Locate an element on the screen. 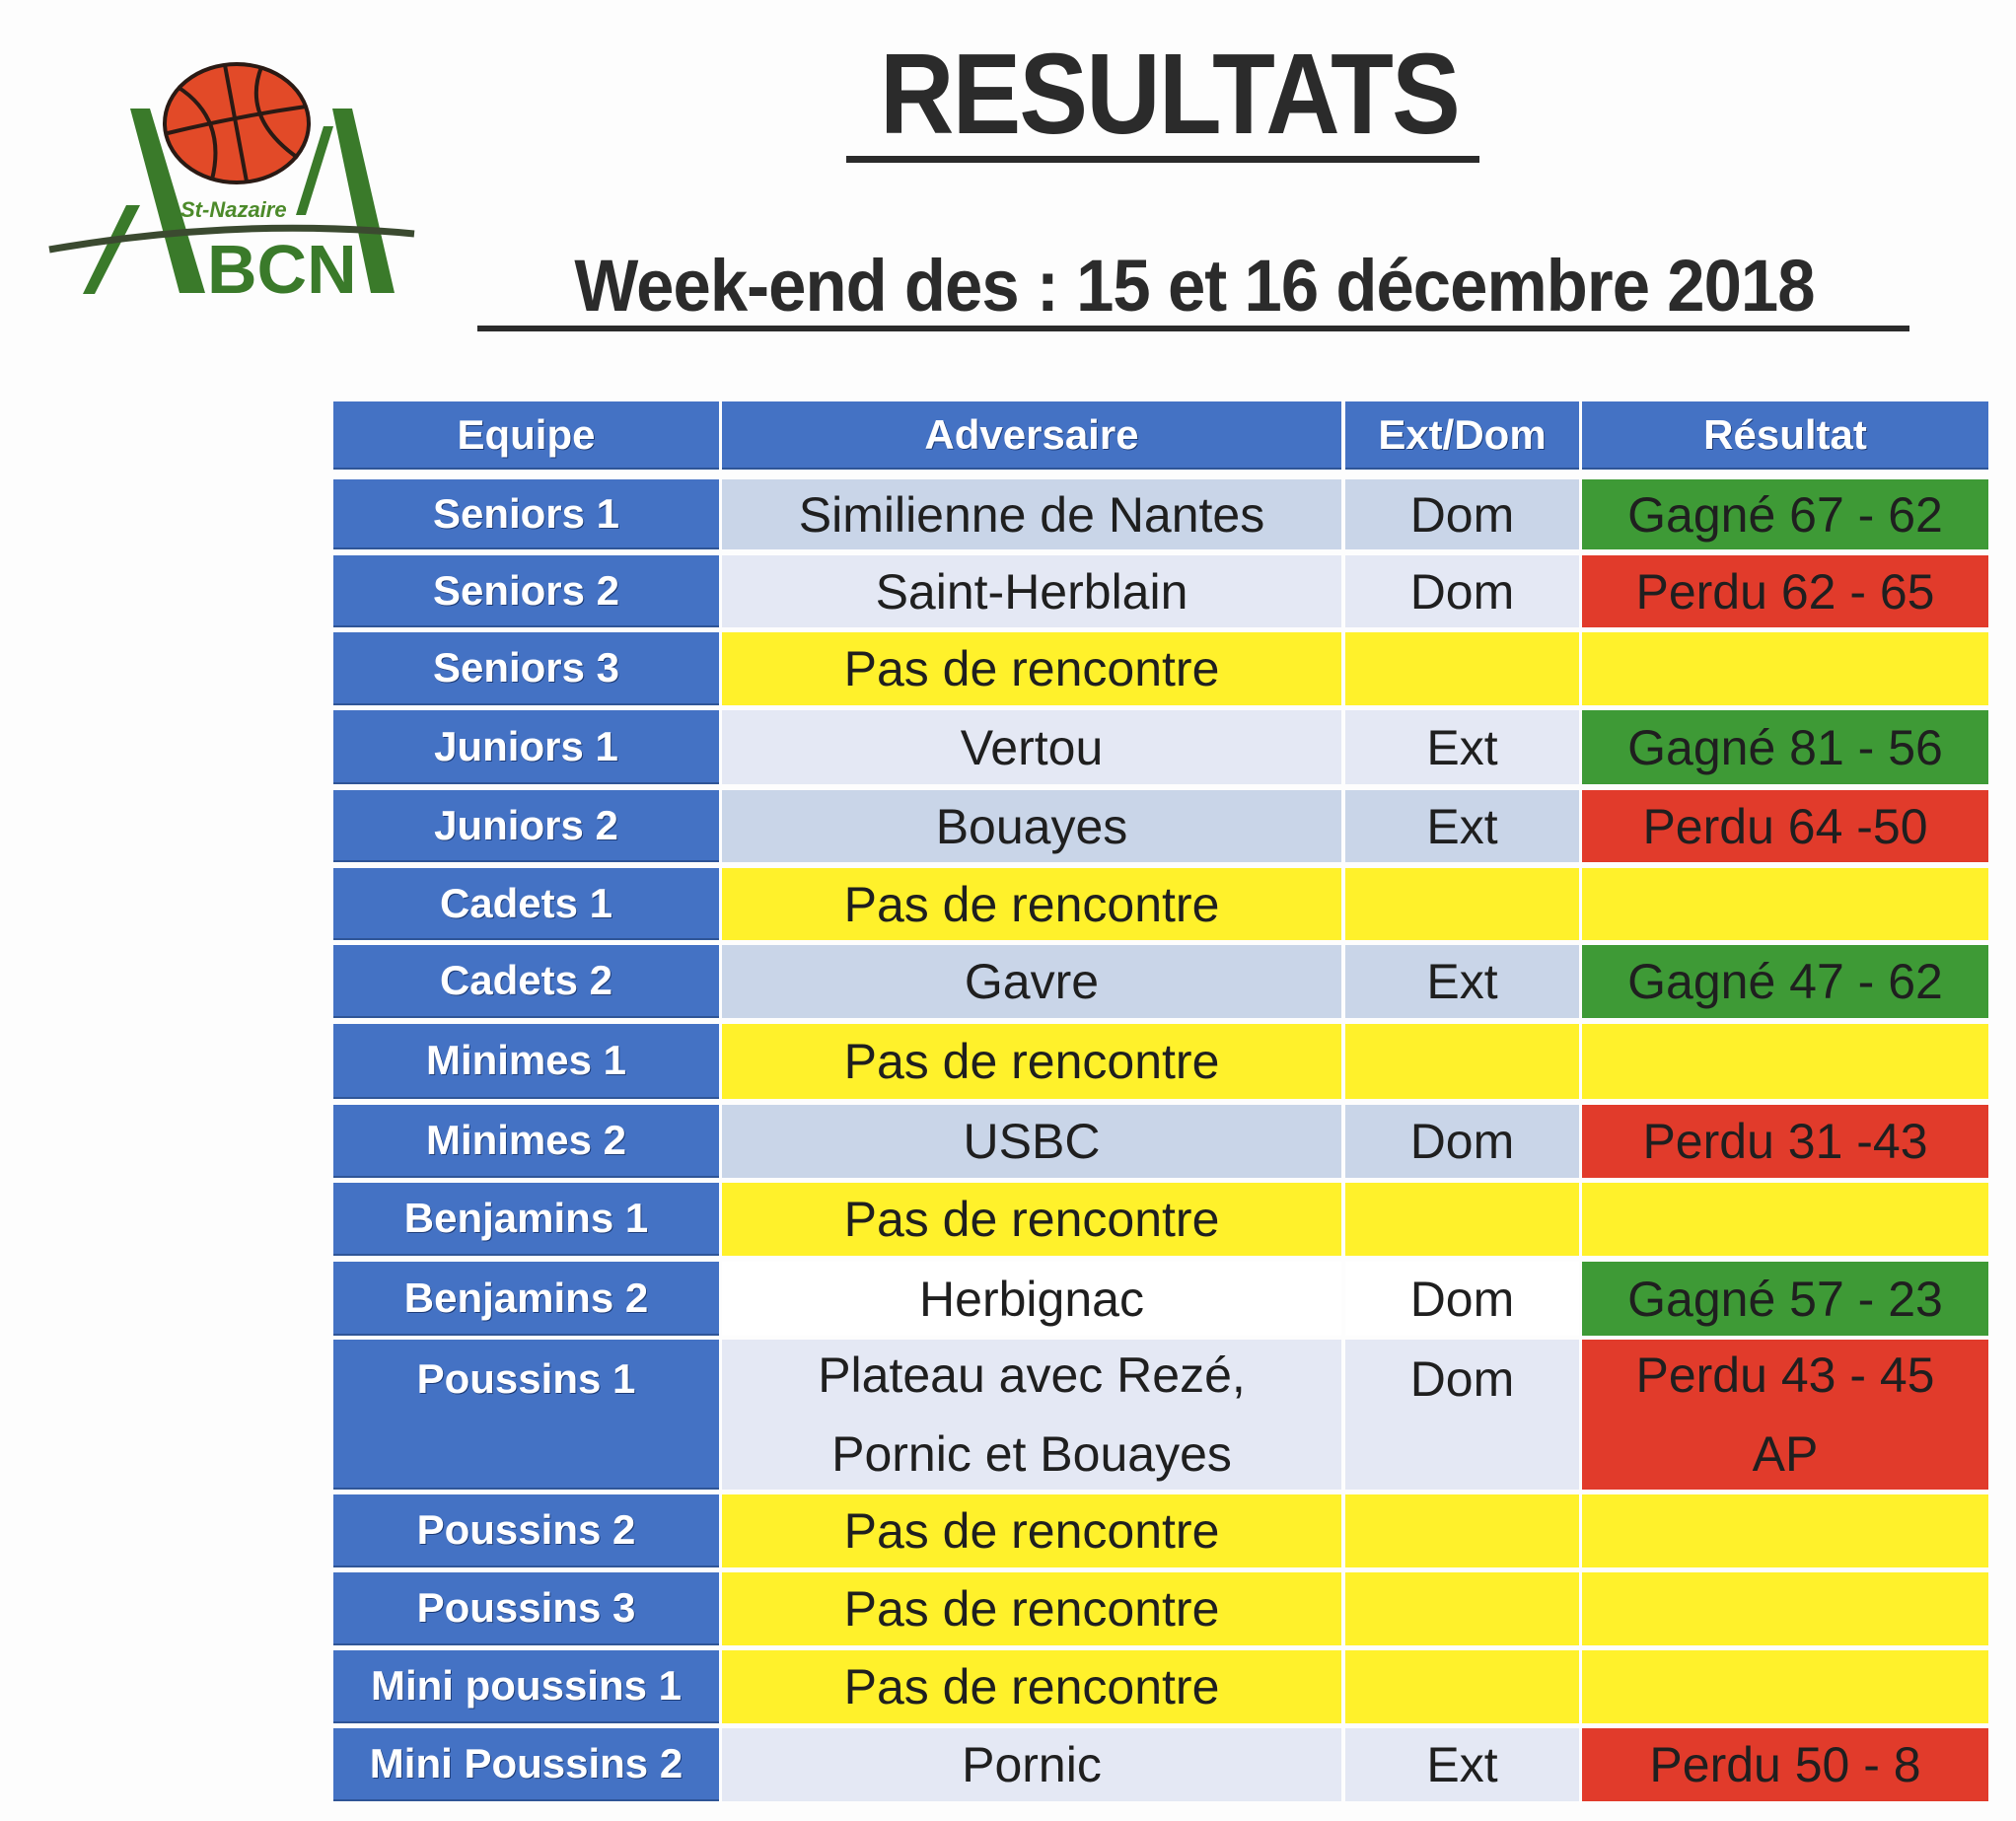  table-row: Benjamins 2 Herbignac Dom Gagné 57 - 23 is located at coordinates (1008, 1299).